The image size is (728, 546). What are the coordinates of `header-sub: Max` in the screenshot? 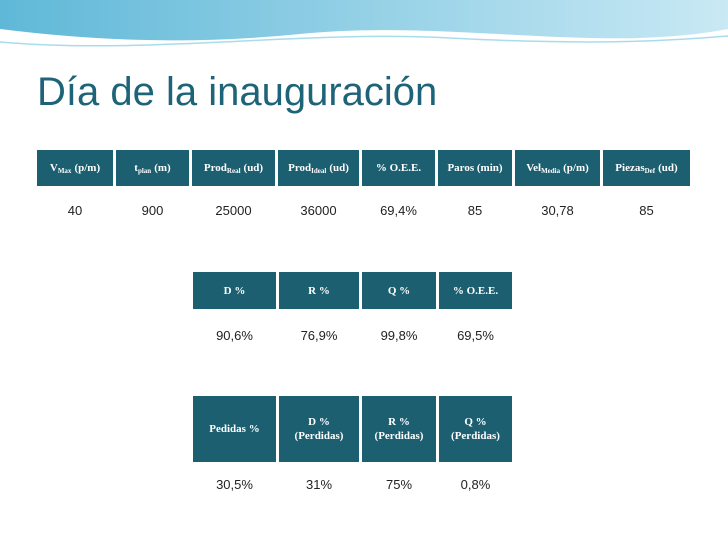 It's located at (64, 170).